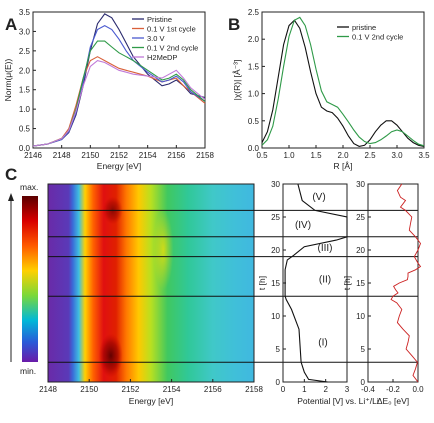 The width and height of the screenshot is (434, 423). What do you see at coordinates (11, 174) in the screenshot?
I see `panel-label-c: C` at bounding box center [11, 174].